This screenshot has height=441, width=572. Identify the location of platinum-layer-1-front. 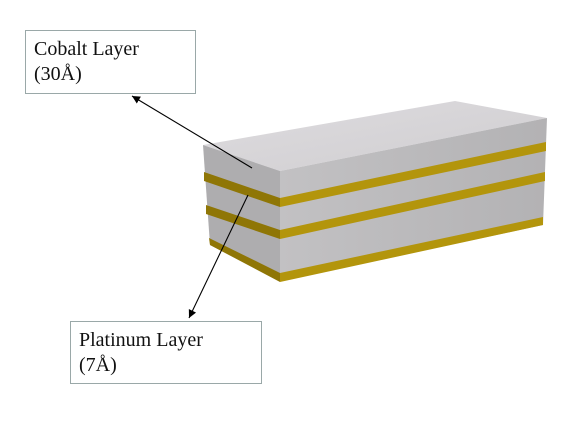
(413, 174).